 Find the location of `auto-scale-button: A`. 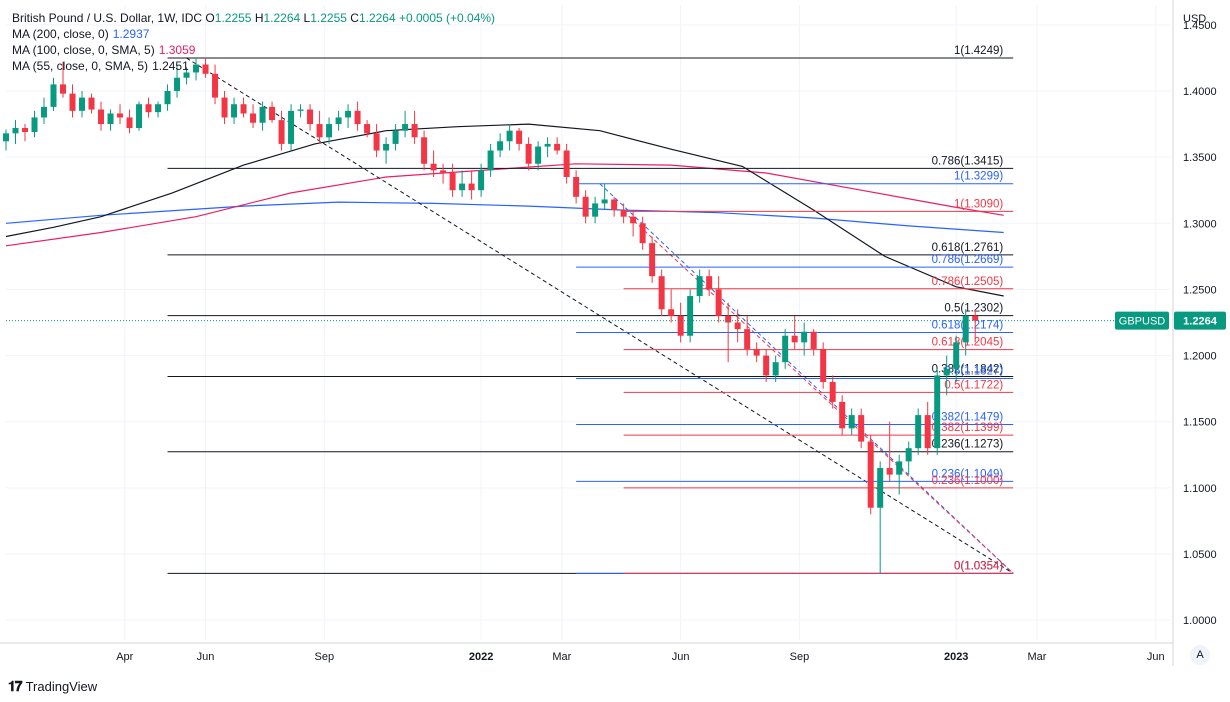

auto-scale-button: A is located at coordinates (1200, 655).